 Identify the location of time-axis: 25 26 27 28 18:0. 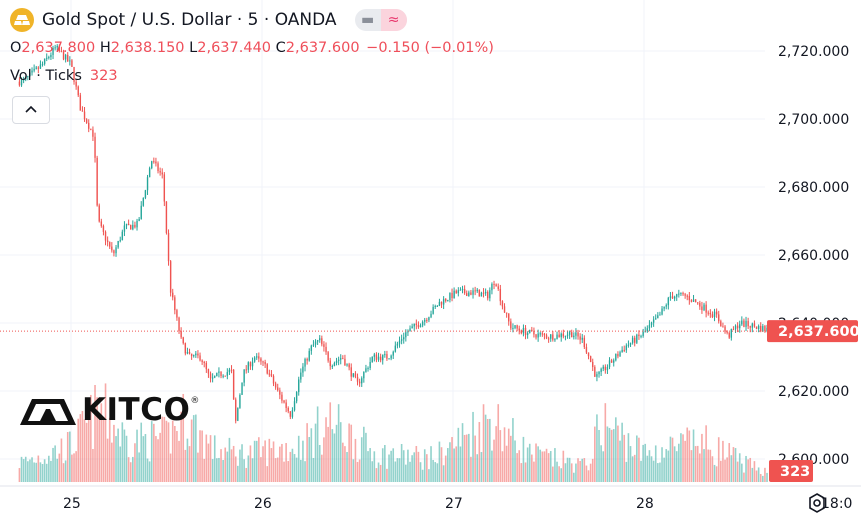
(430, 498).